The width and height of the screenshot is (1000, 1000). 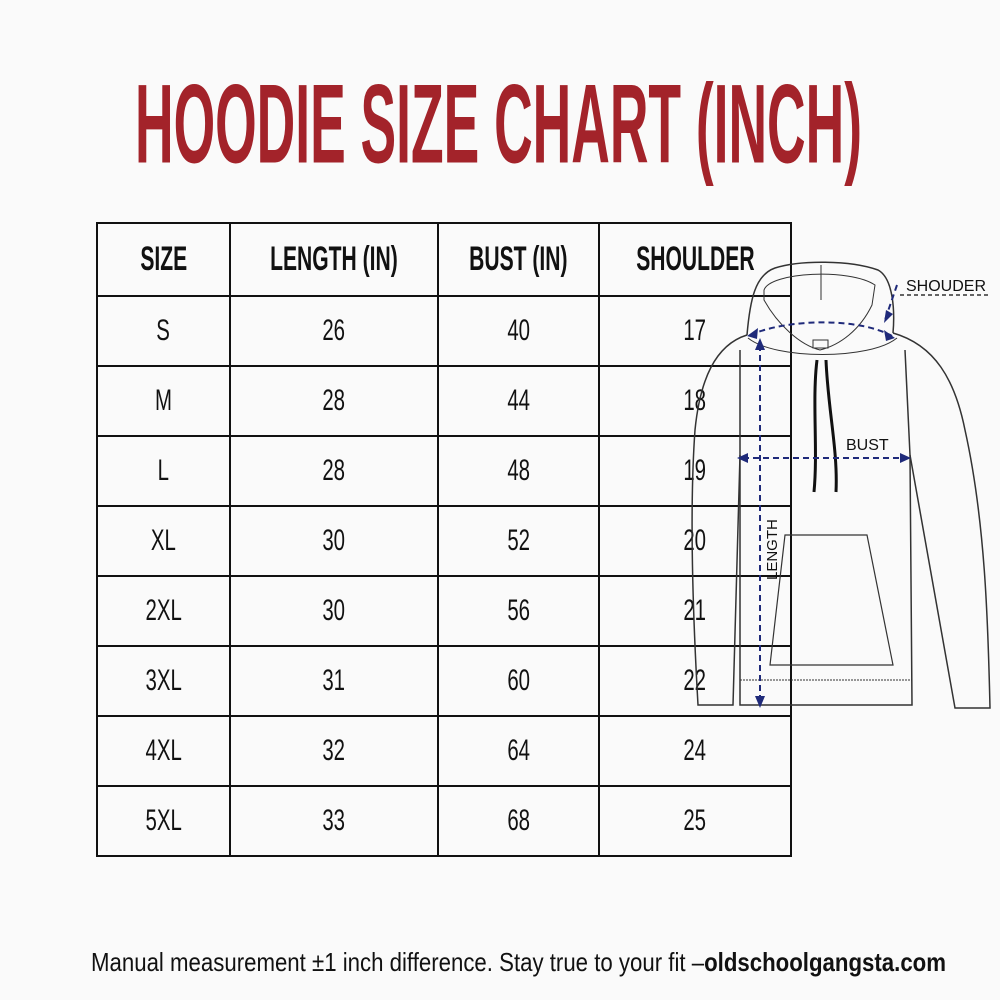 I want to click on cell-value: 25, so click(x=695, y=820).